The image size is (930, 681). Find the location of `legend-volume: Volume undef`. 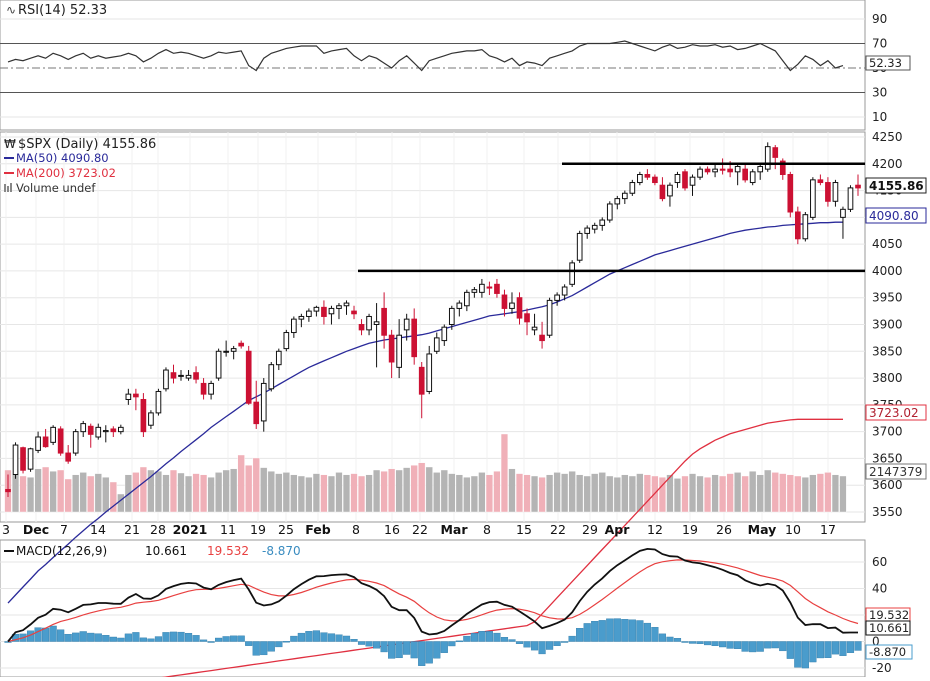

legend-volume: Volume undef is located at coordinates (56, 188).